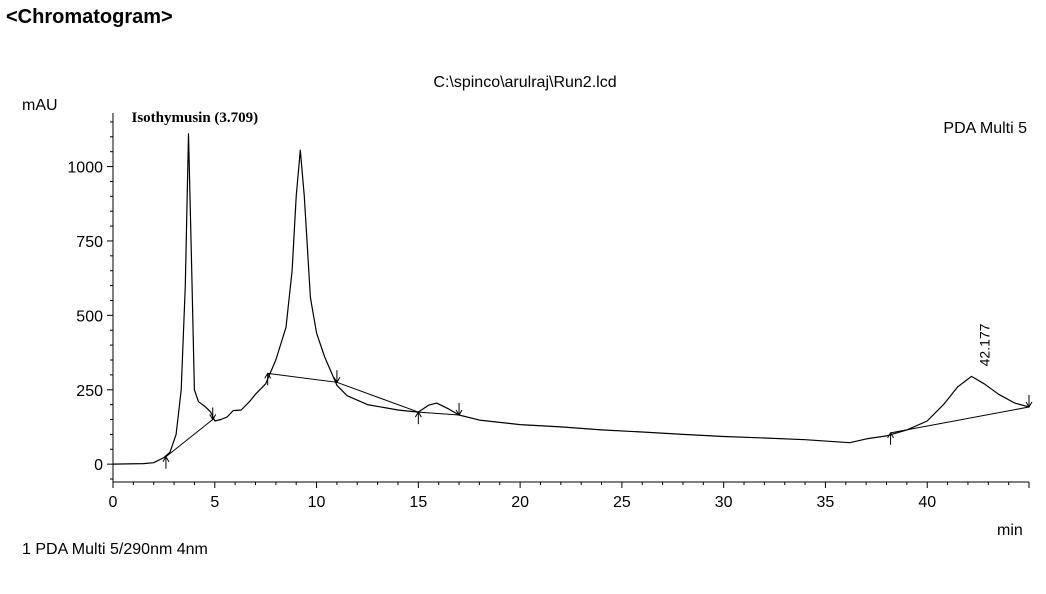 Image resolution: width=1046 pixels, height=594 pixels. I want to click on x-tick-label: 0, so click(113, 502).